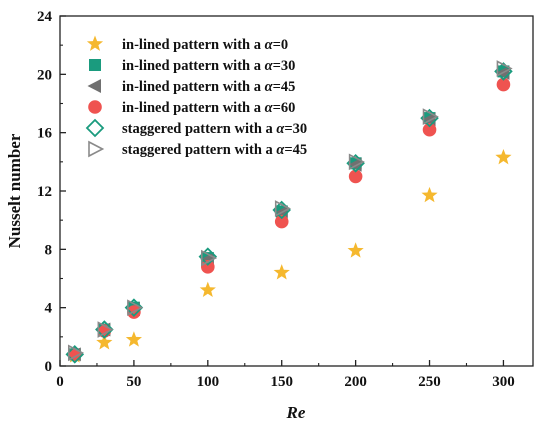  Describe the element at coordinates (95, 43) in the screenshot. I see `legend-marker-star` at that location.